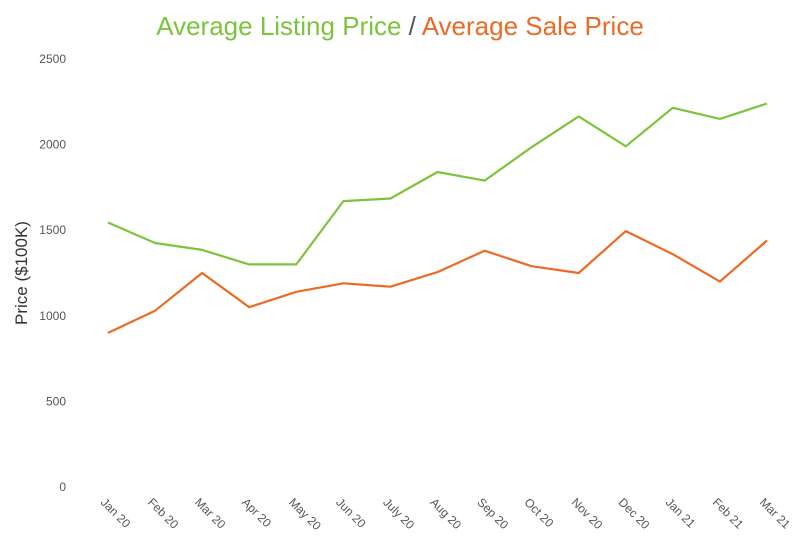 Image resolution: width=800 pixels, height=544 pixels. Describe the element at coordinates (52, 273) in the screenshot. I see `y-axis-ticks: 0 500 1000 1500 2000 2500` at that location.